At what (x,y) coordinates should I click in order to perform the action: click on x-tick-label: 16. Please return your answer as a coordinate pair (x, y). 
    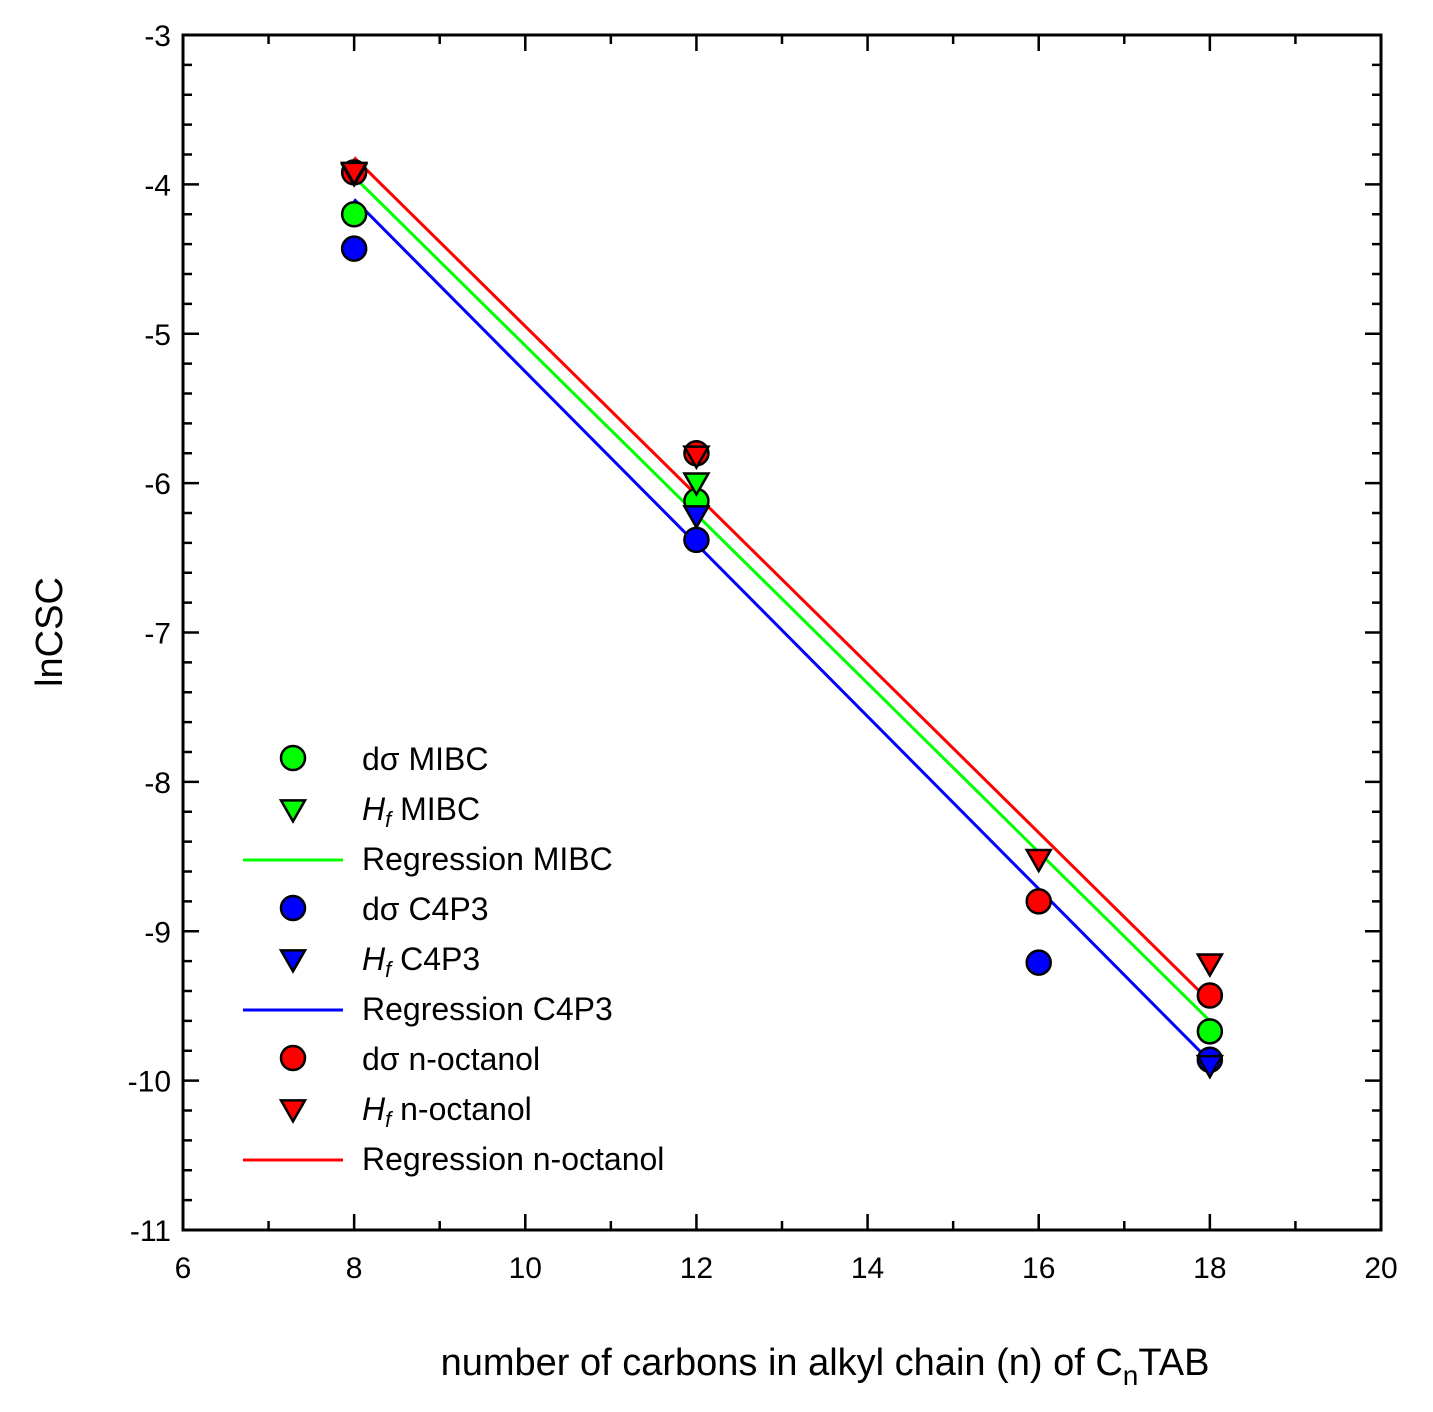
    Looking at the image, I should click on (1038, 1268).